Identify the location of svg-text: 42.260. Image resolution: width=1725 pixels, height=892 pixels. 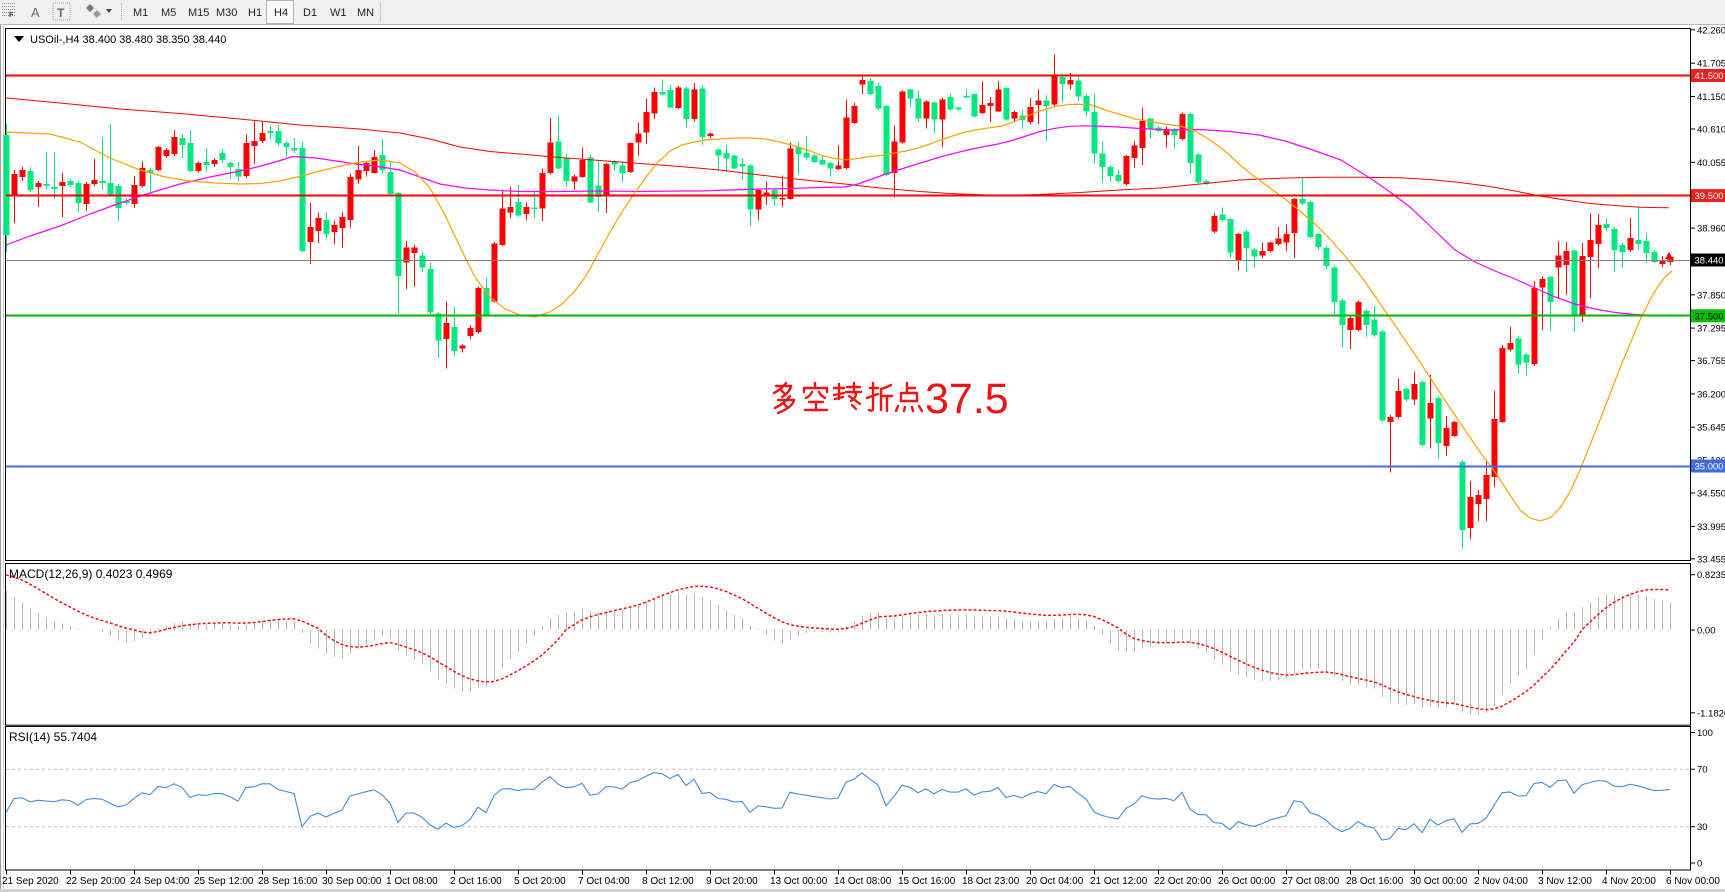
(1711, 30).